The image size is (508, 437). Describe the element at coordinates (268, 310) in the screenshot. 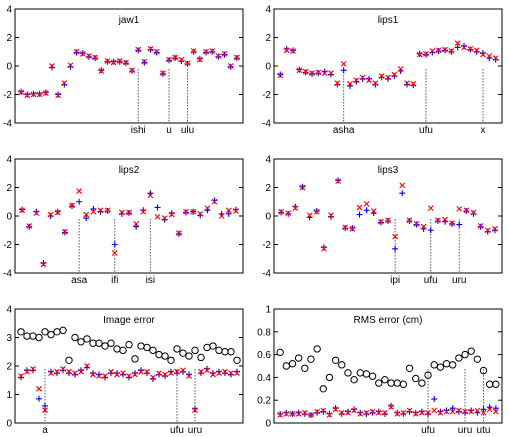

I see `y-tick-label: 1` at that location.